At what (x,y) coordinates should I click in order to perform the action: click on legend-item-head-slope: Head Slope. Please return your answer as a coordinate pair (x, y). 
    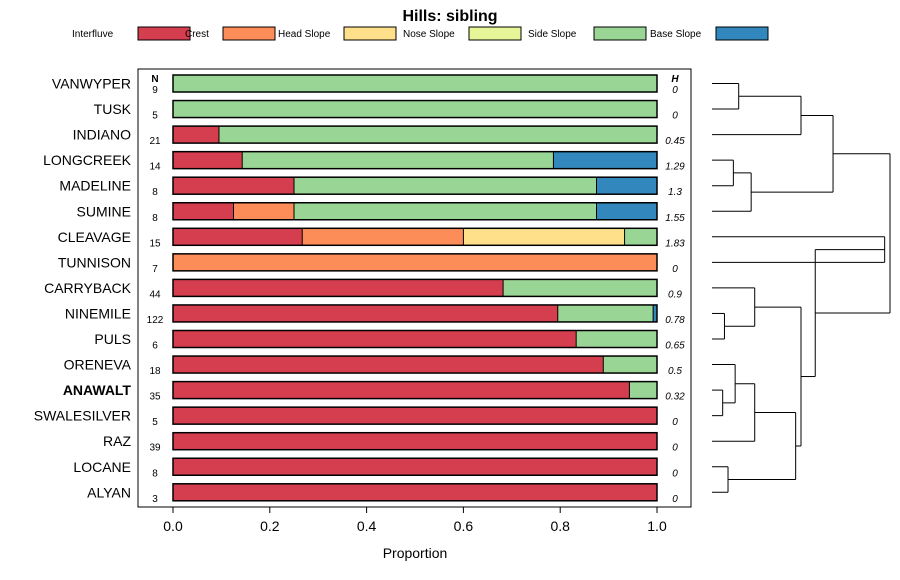
    Looking at the image, I should click on (337, 33).